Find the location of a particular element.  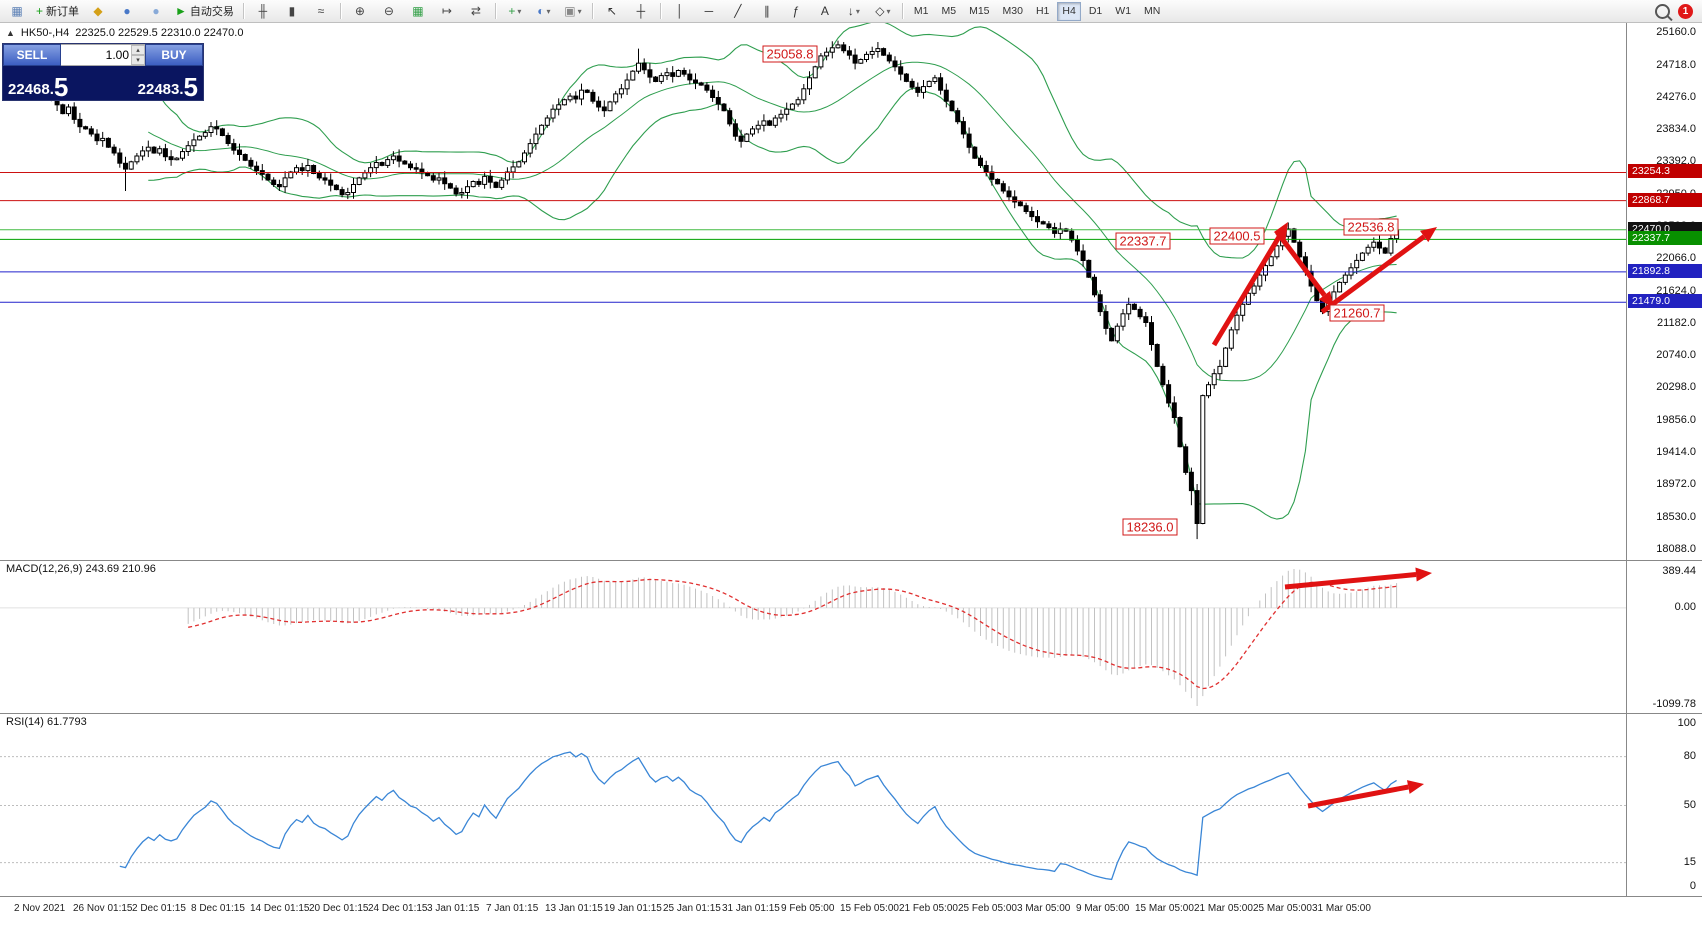

price-axis-label: 19856.0 is located at coordinates (1676, 419).